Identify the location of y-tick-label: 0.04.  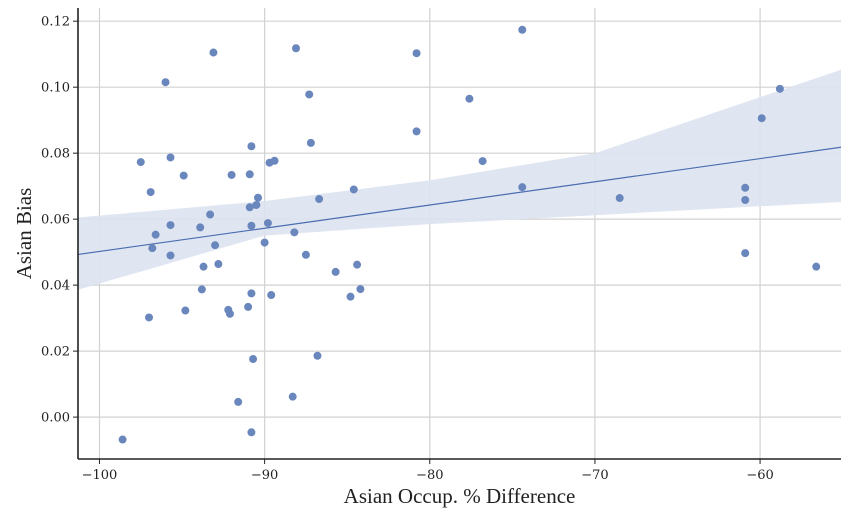
(55, 286).